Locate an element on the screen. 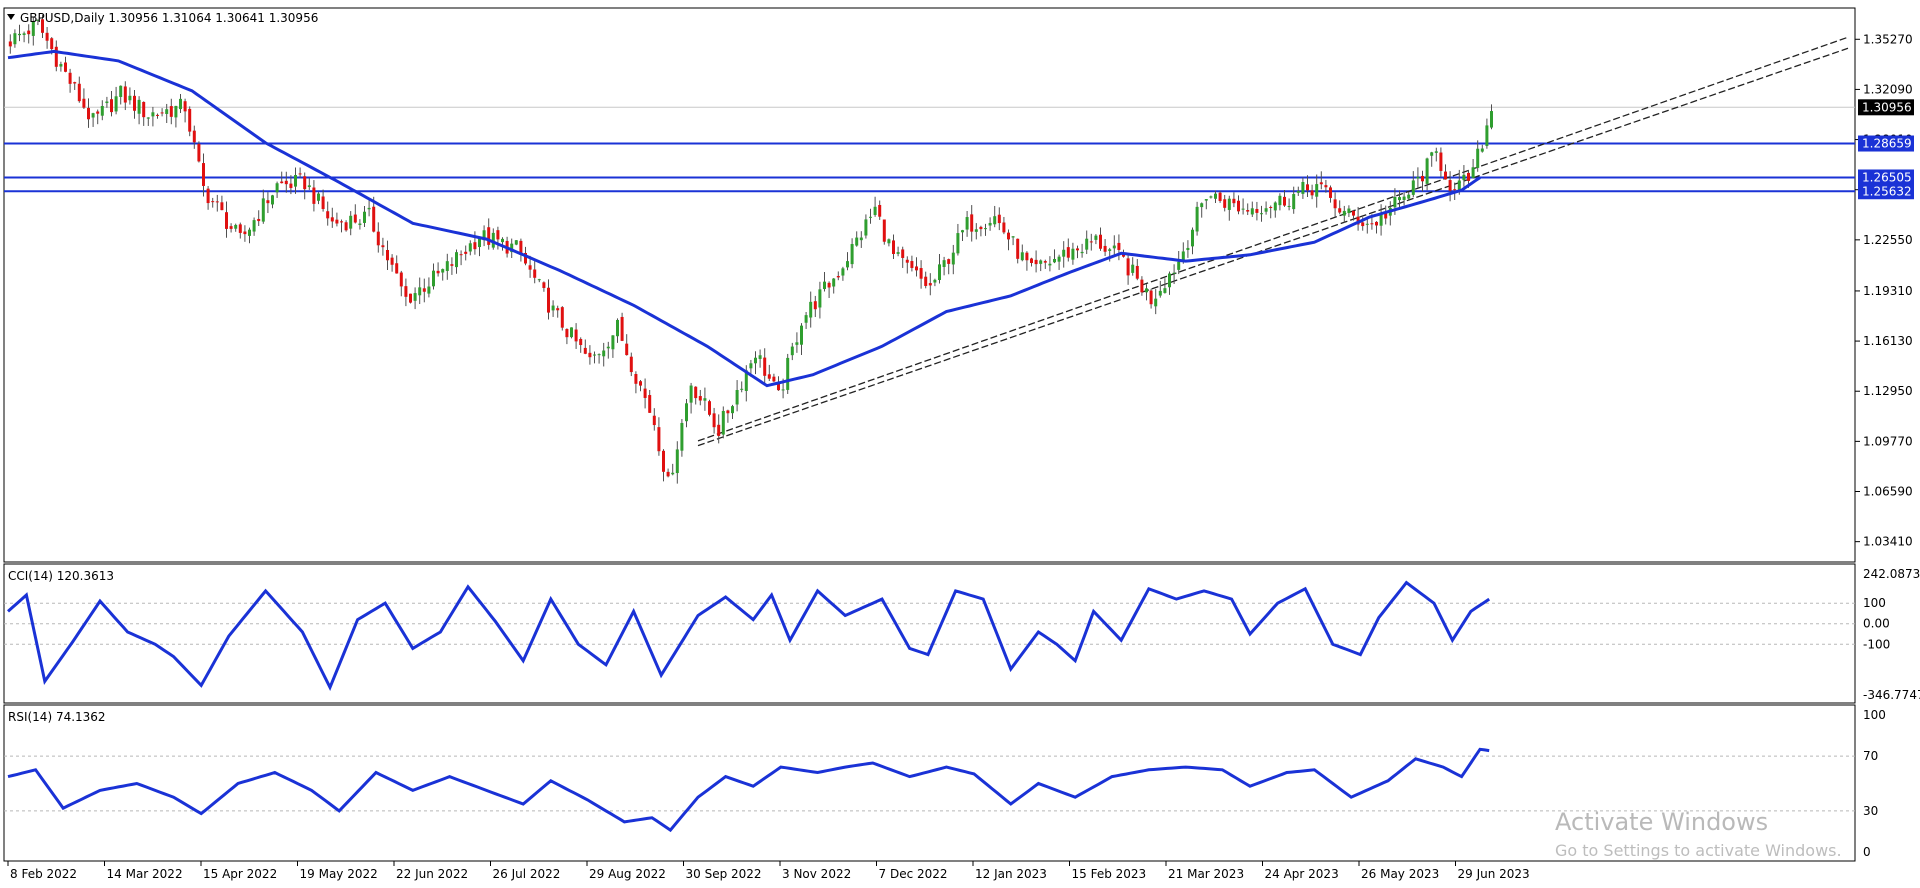 The width and height of the screenshot is (1920, 888). triangle-down-icon is located at coordinates (11, 17).